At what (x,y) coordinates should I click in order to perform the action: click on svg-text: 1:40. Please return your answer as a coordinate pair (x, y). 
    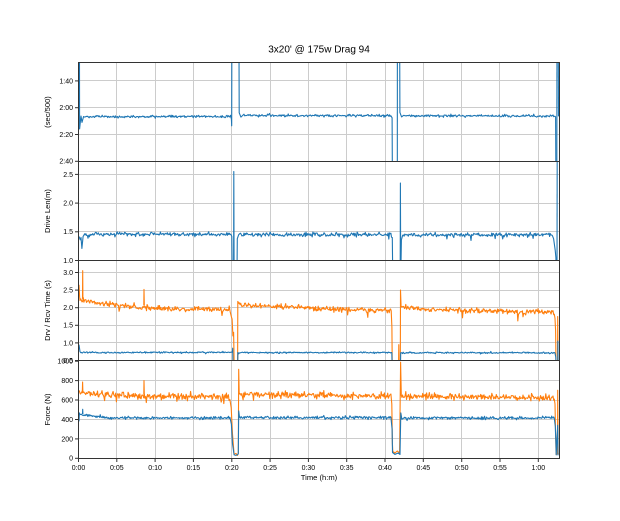
    Looking at the image, I should click on (66, 81).